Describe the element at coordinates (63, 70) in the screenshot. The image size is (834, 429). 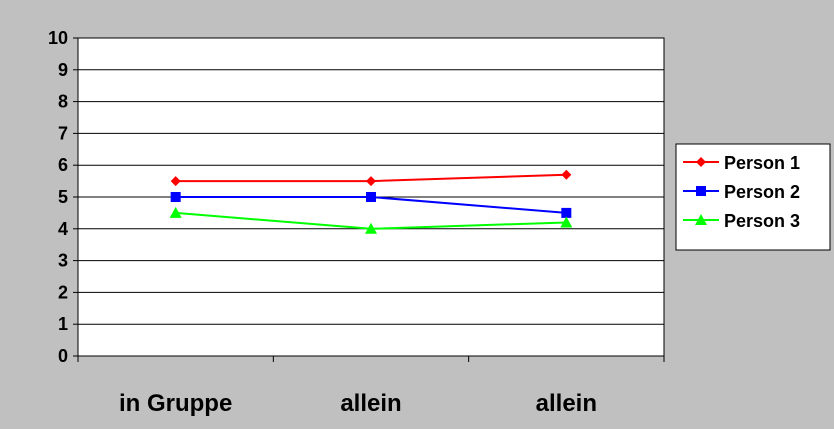
I see `y-tick-label: 9` at that location.